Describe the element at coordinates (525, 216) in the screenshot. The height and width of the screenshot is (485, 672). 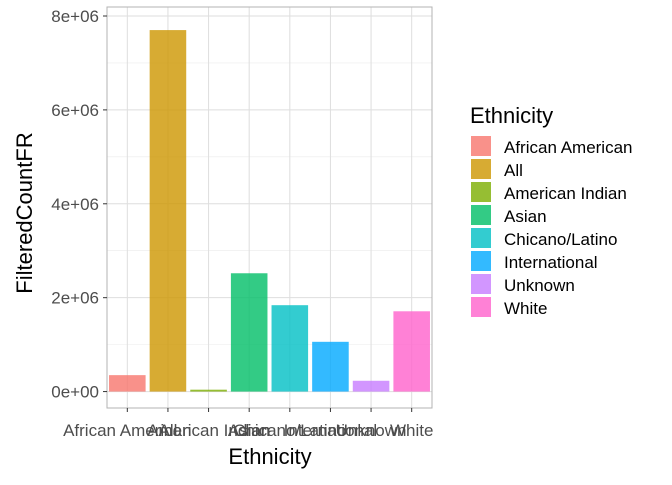
I see `legend-label: Asian` at that location.